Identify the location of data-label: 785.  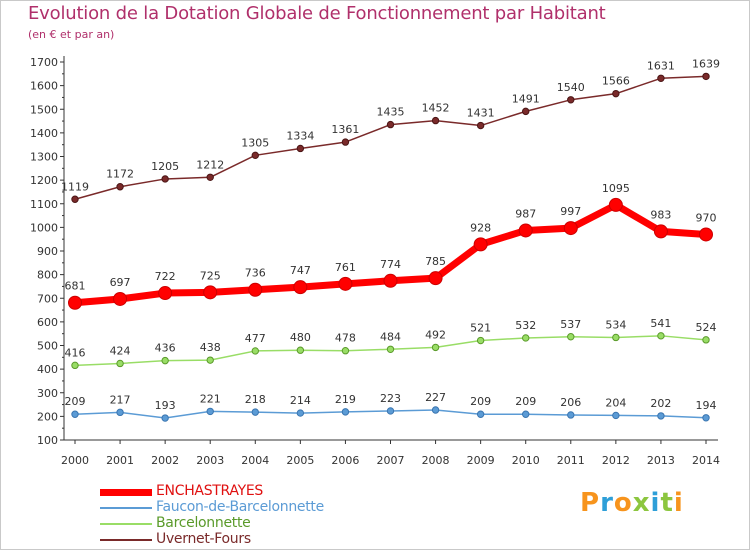
(435, 261).